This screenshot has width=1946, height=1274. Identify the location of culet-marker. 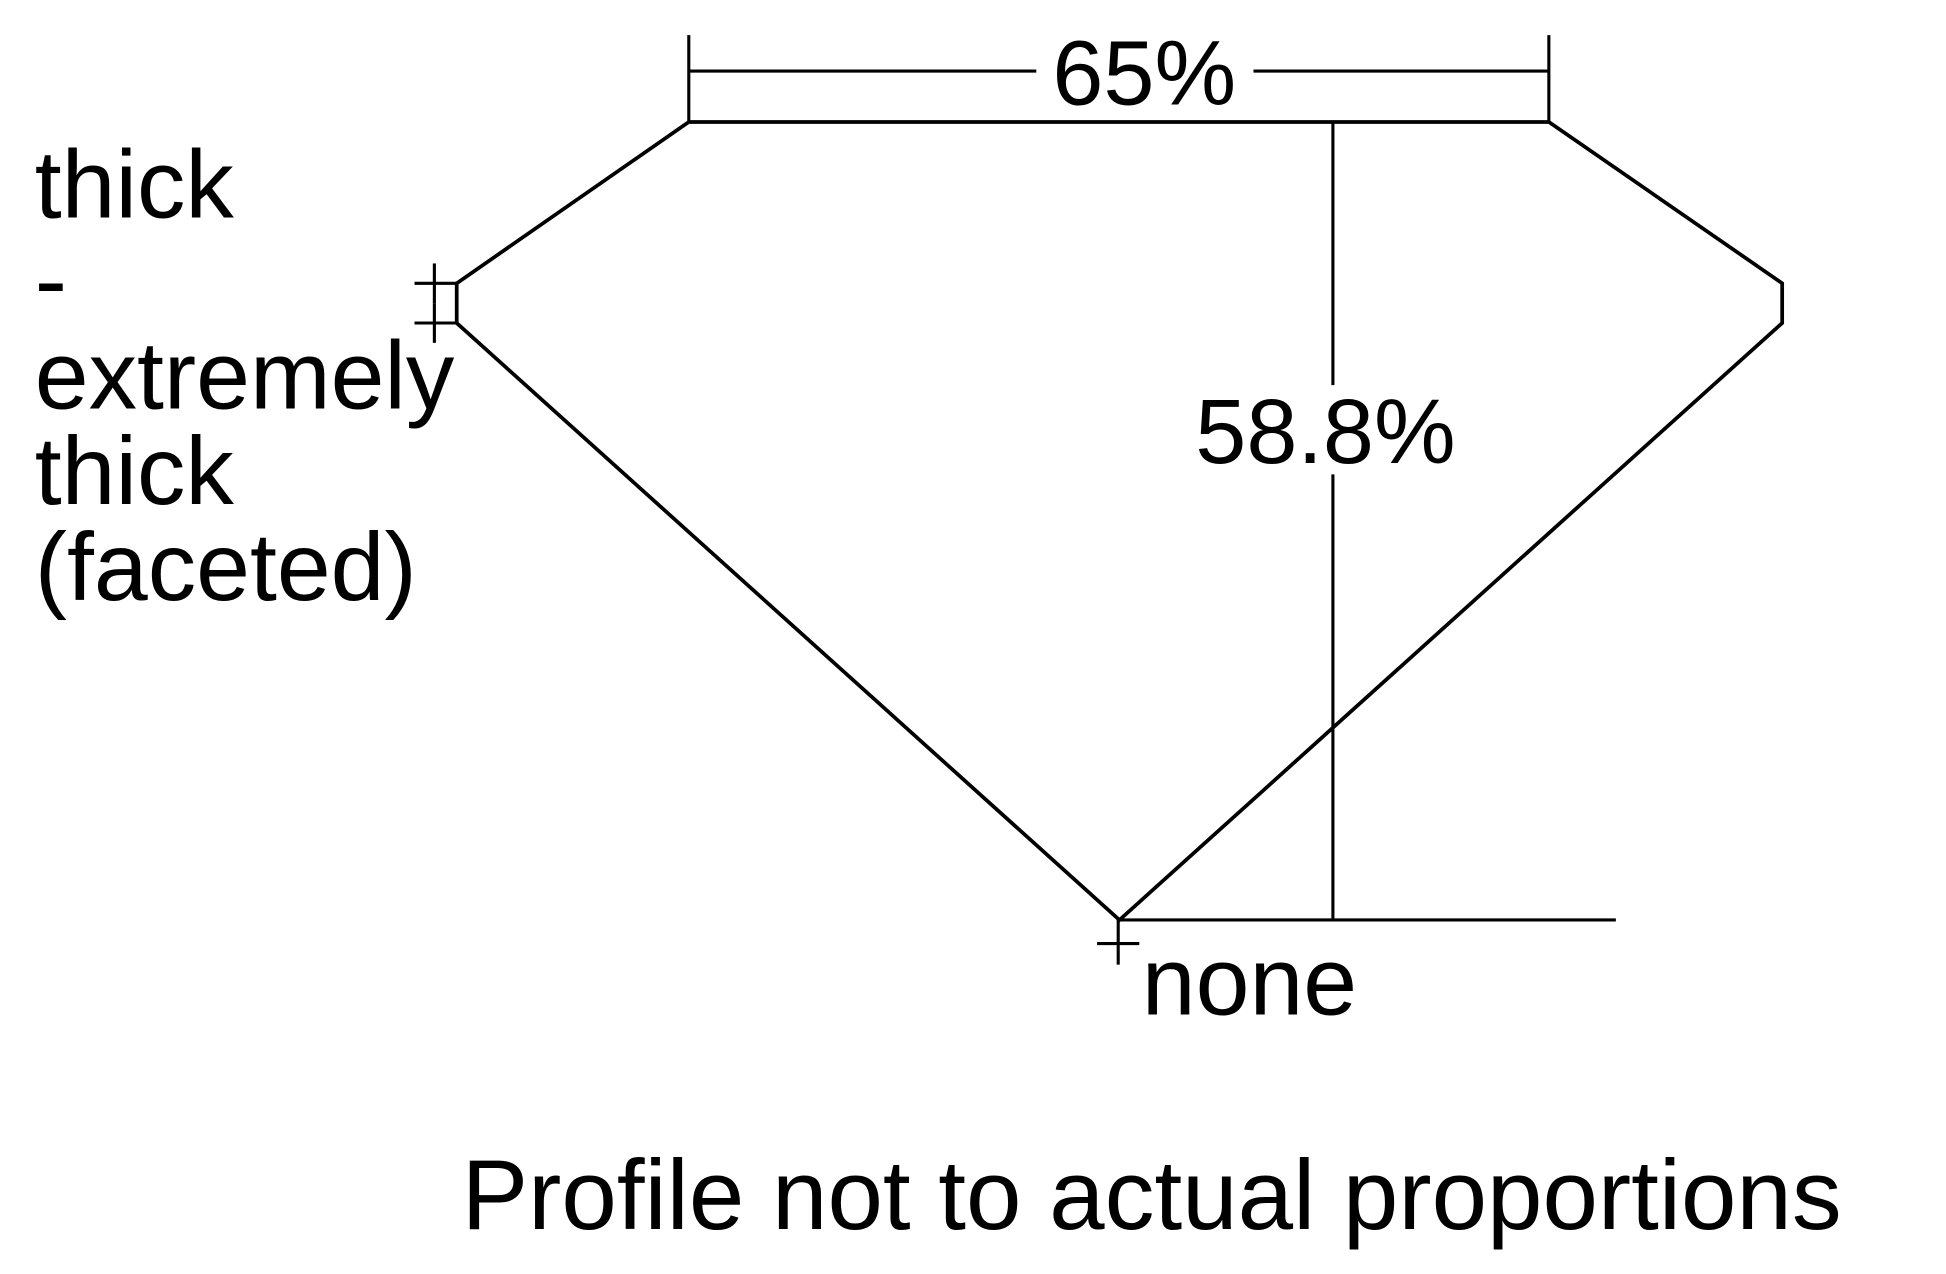
(1118, 942).